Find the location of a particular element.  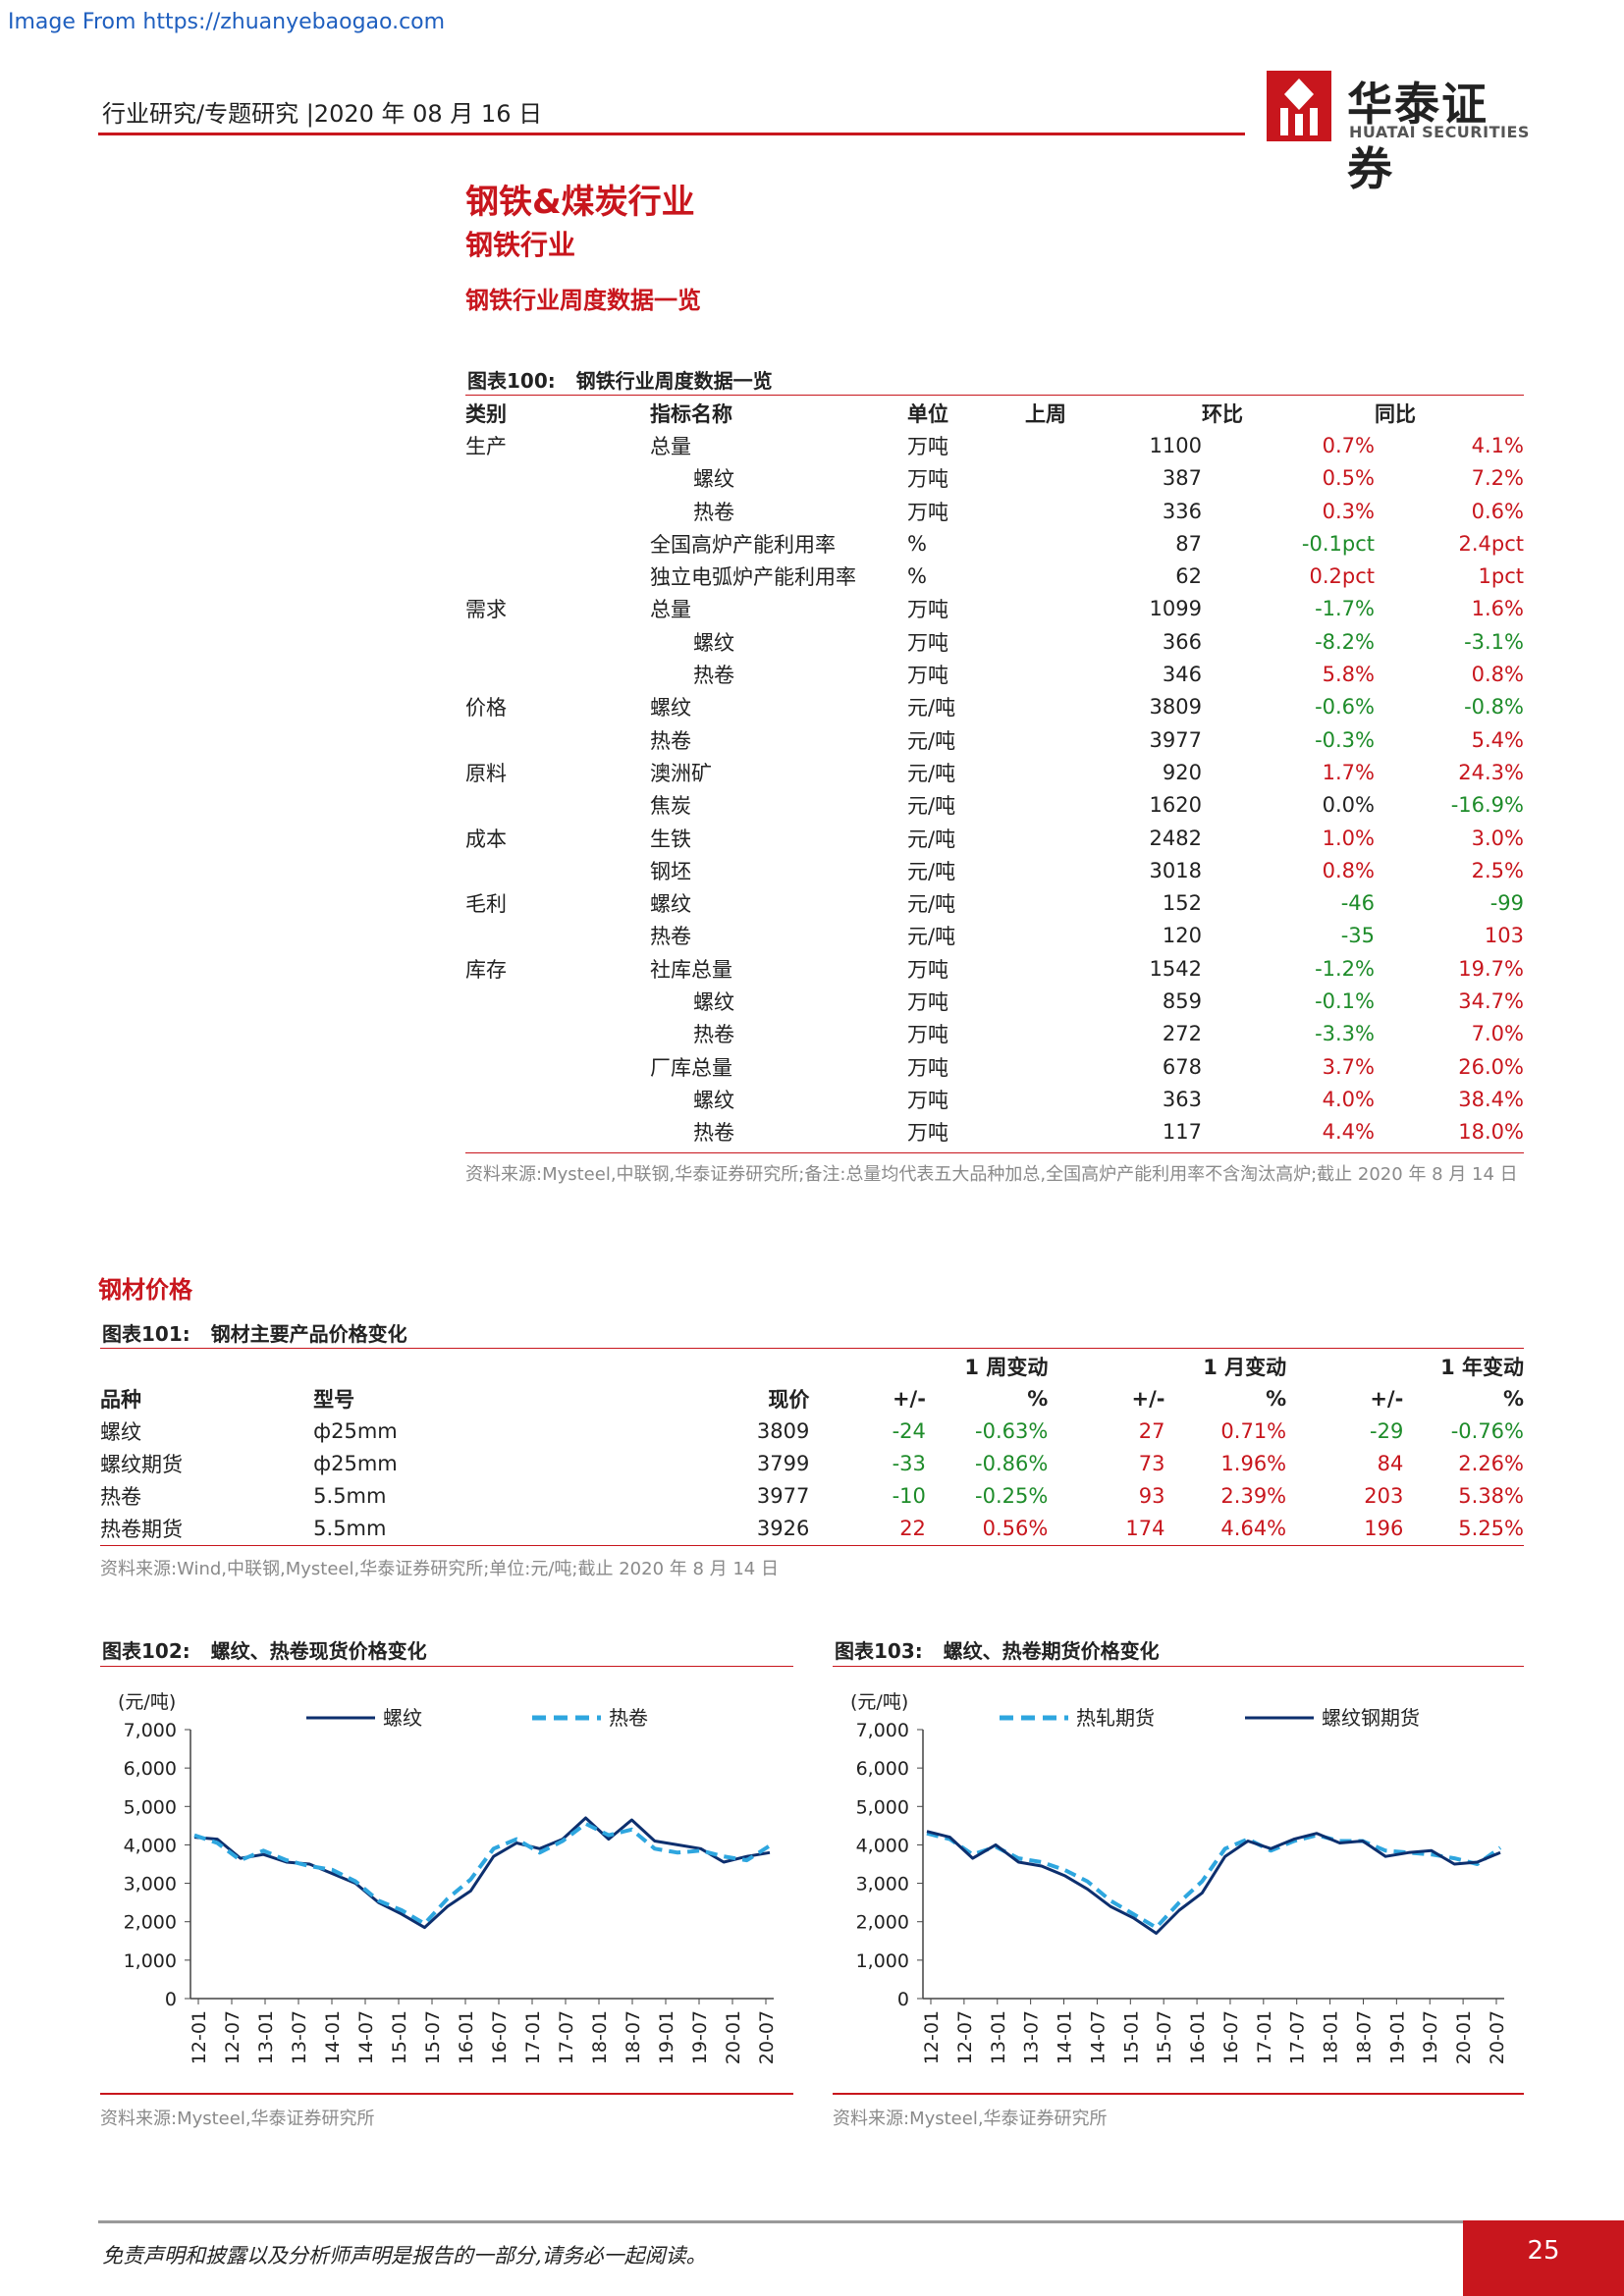

fig101-title: 图表101: 钢材主要产品价格变化 is located at coordinates (254, 1333).